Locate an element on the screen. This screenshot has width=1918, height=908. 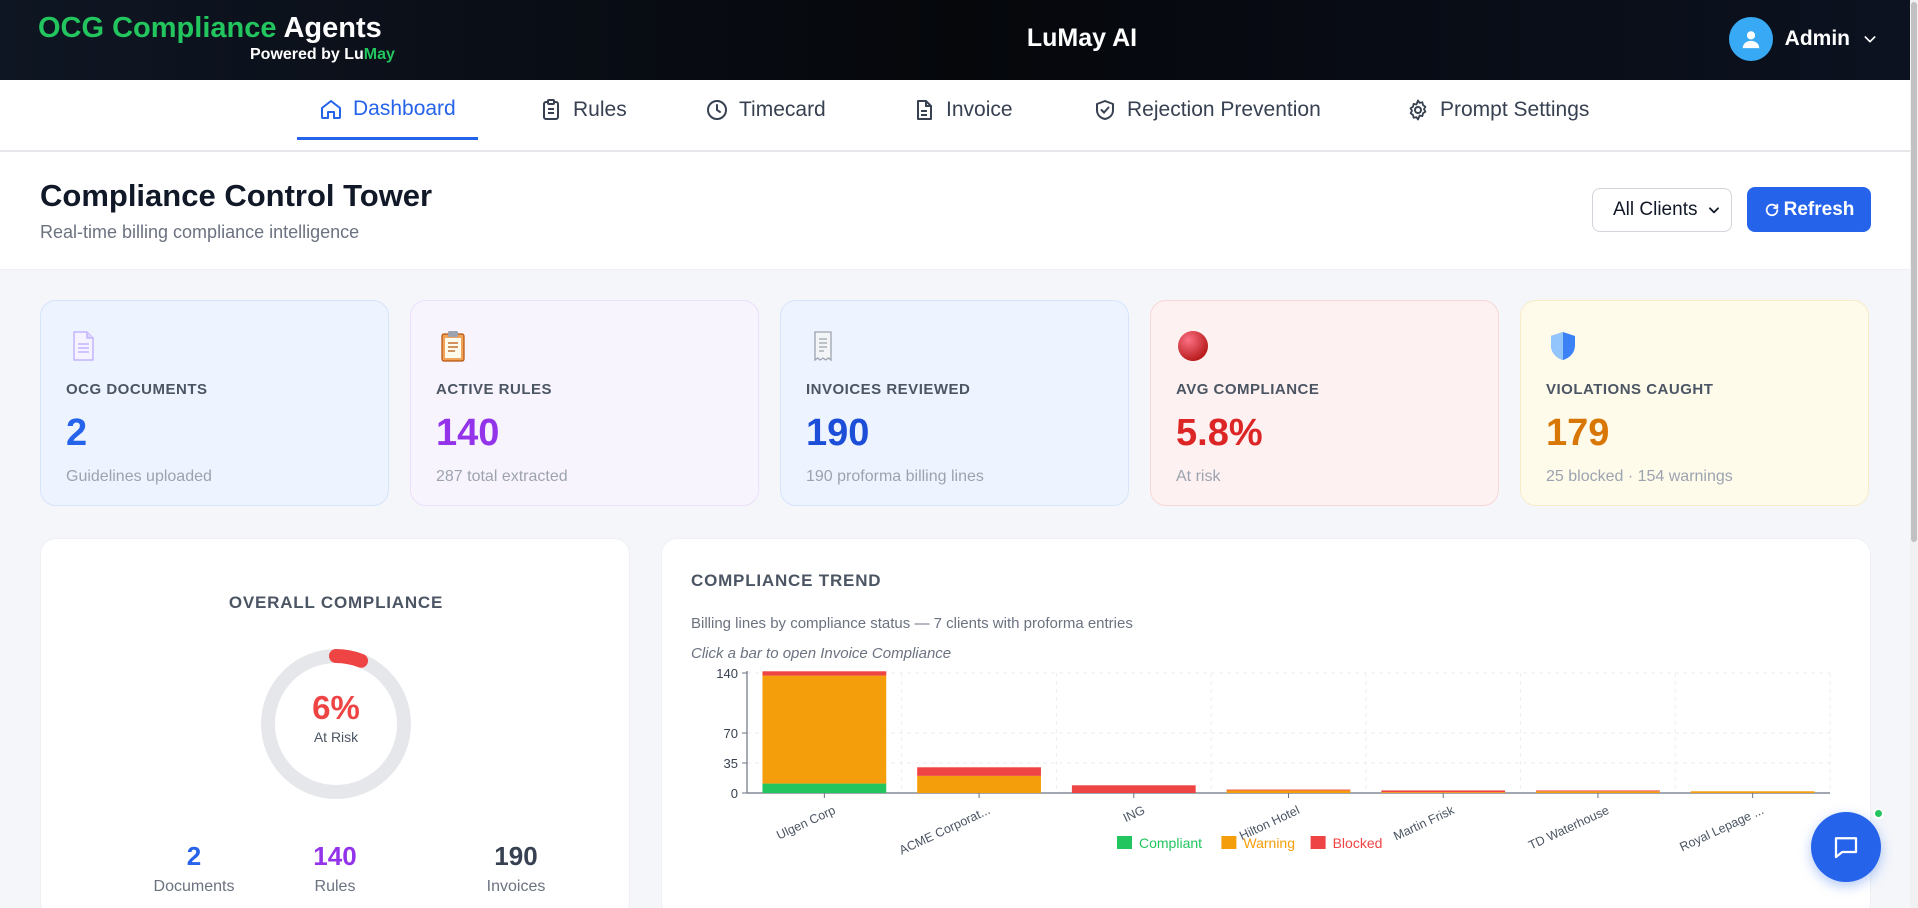
metric-label: Rules is located at coordinates (335, 886).